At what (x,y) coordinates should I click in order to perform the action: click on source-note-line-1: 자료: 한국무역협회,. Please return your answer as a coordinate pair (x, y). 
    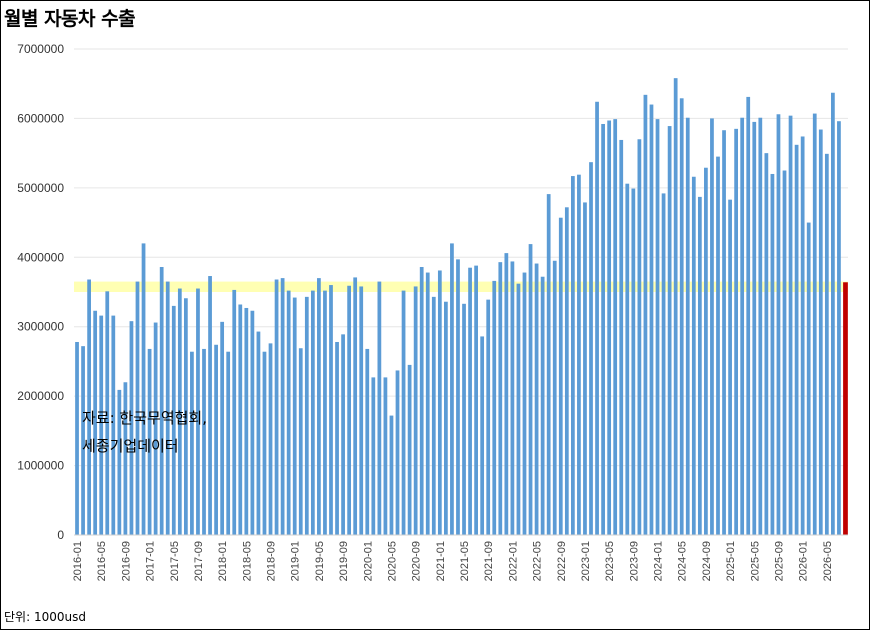
    Looking at the image, I should click on (144, 418).